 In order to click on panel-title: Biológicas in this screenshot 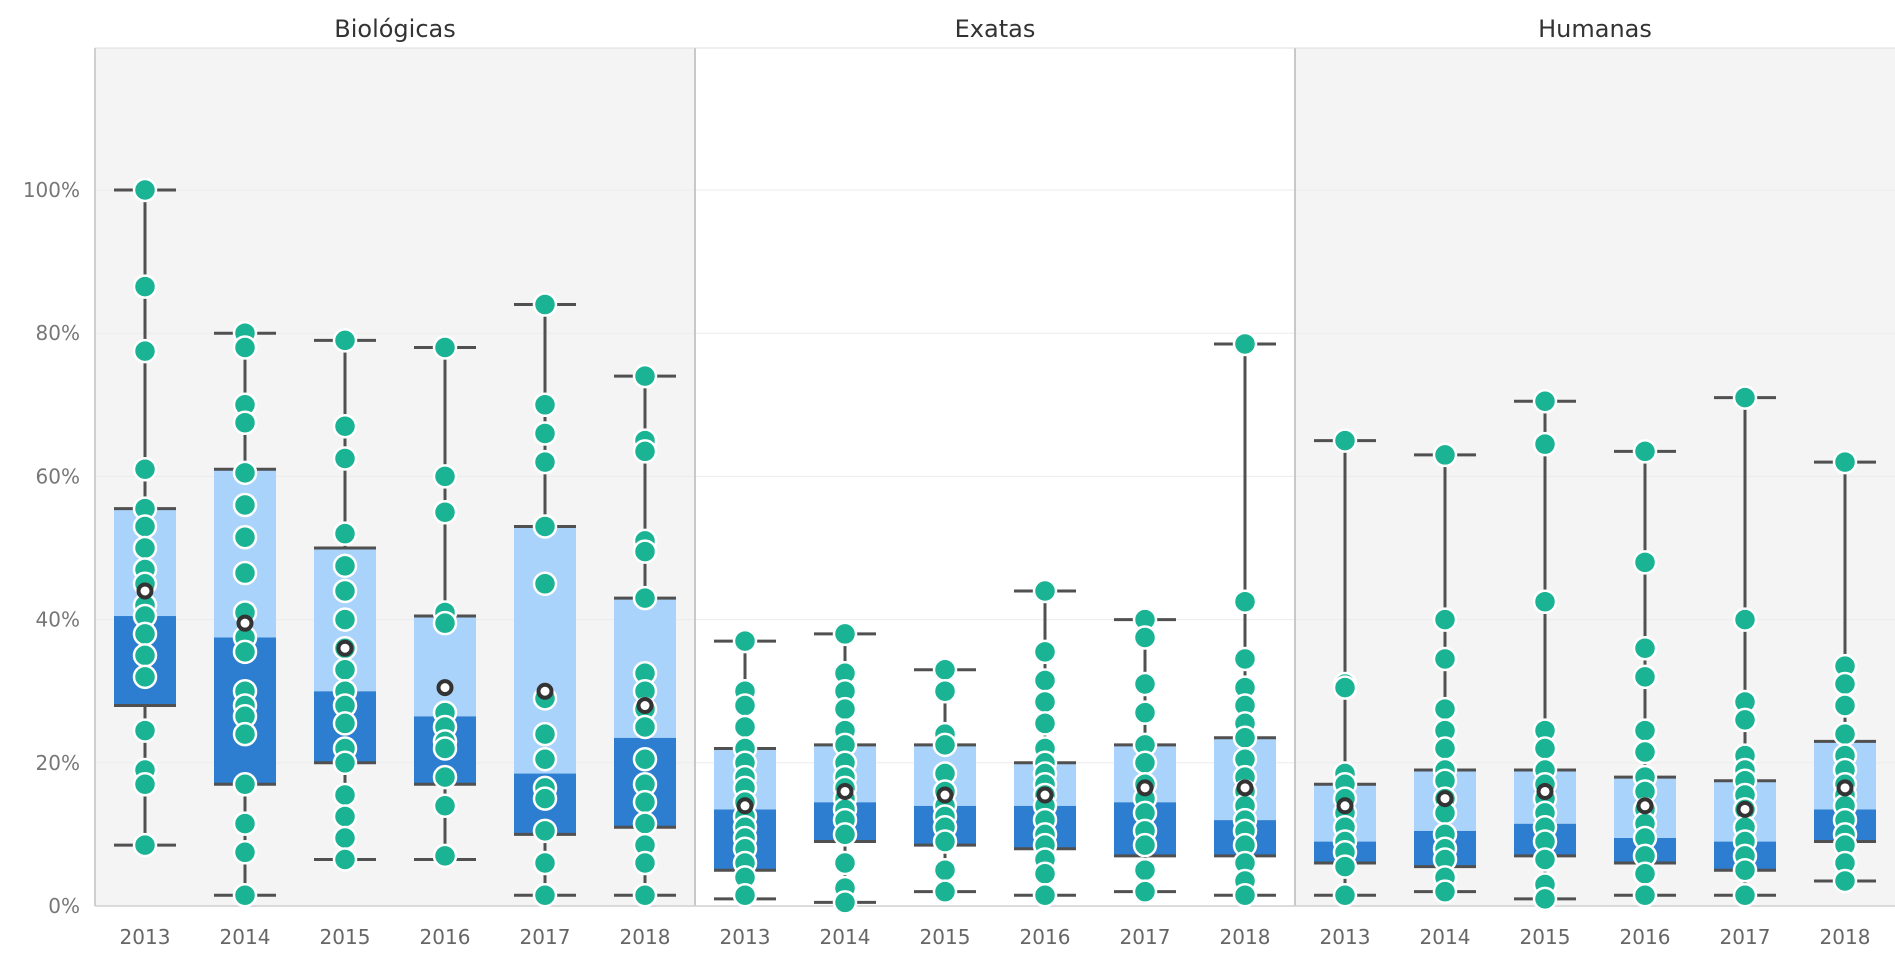, I will do `click(394, 29)`.